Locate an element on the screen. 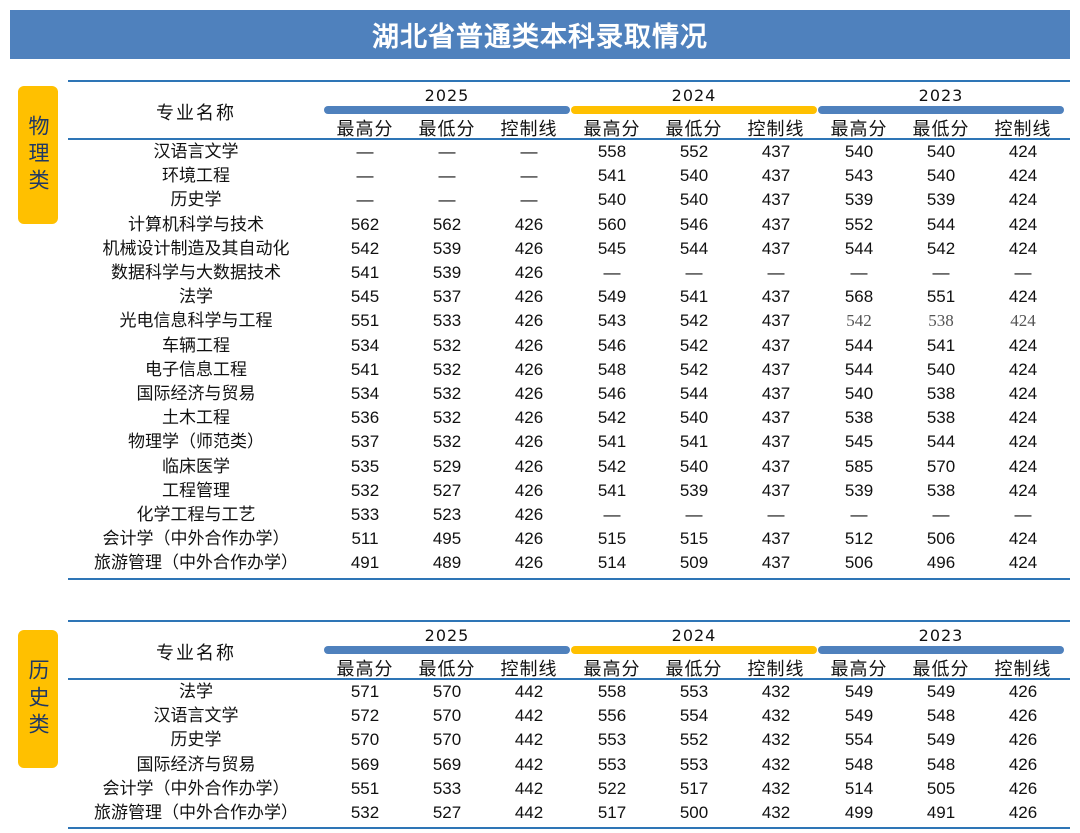 The image size is (1080, 833). score-cell: 572 is located at coordinates (365, 716).